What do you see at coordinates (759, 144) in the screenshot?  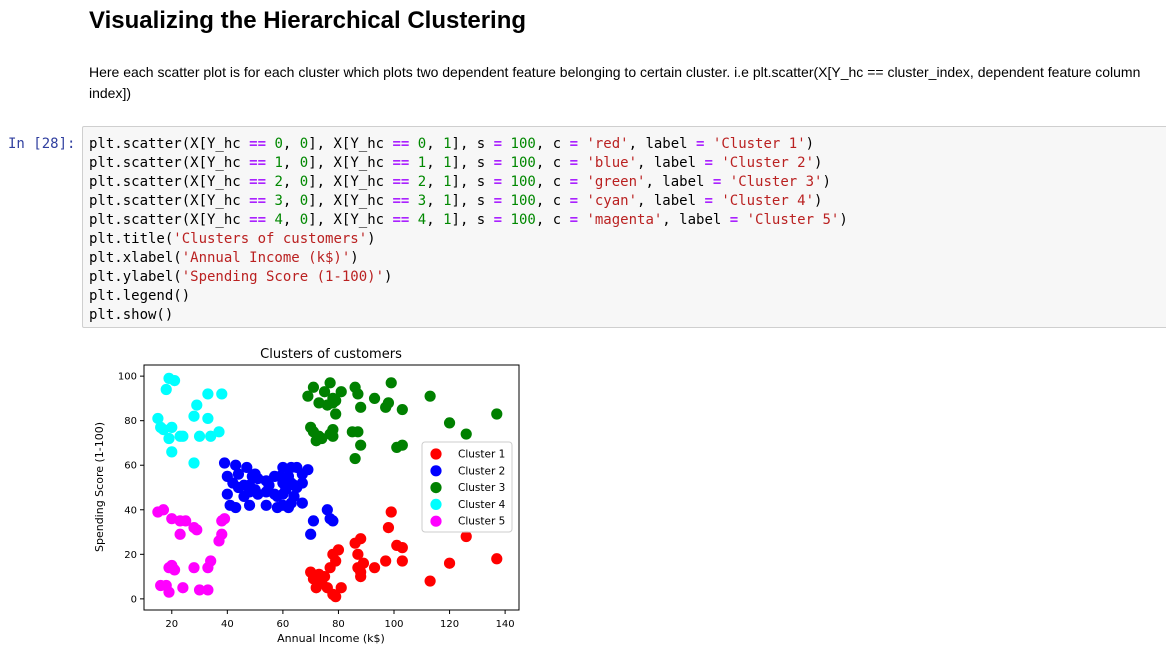 I see `code-token: 'Cluster 1'` at bounding box center [759, 144].